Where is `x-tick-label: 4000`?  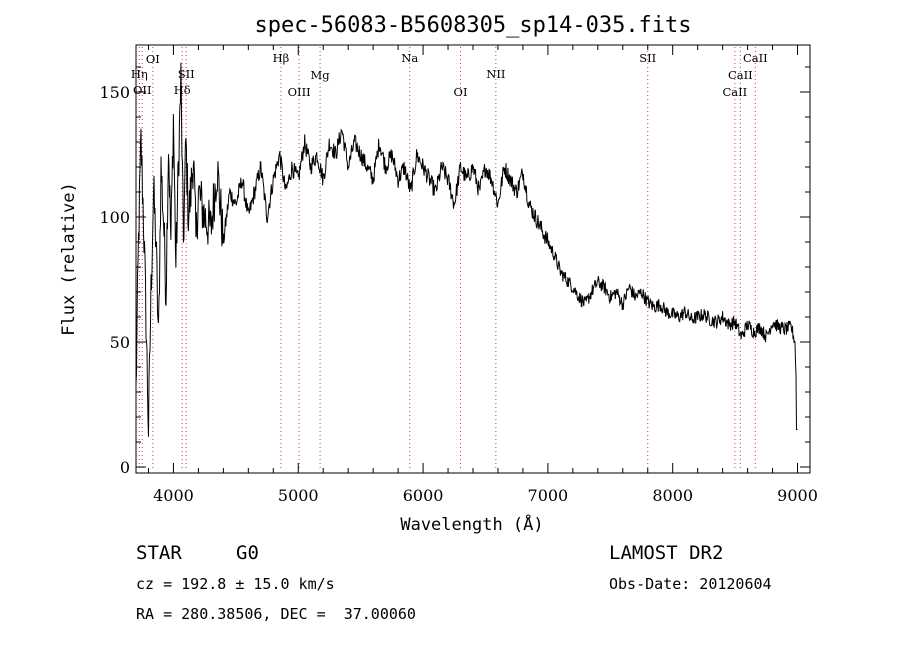 x-tick-label: 4000 is located at coordinates (173, 495).